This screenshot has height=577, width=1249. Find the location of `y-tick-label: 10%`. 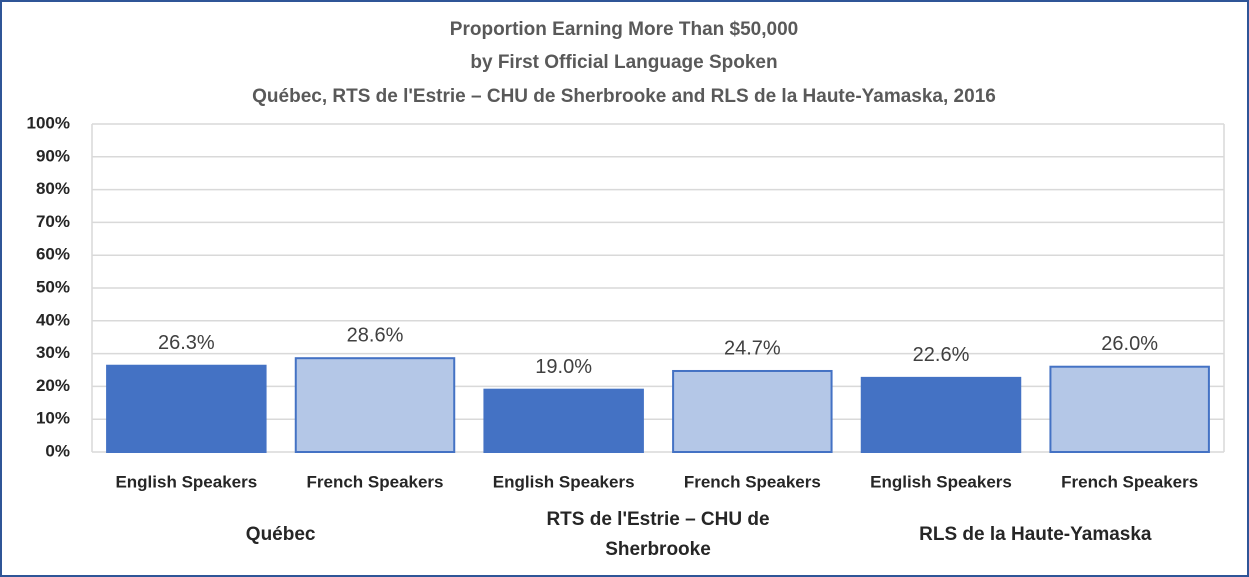

y-tick-label: 10% is located at coordinates (53, 418).